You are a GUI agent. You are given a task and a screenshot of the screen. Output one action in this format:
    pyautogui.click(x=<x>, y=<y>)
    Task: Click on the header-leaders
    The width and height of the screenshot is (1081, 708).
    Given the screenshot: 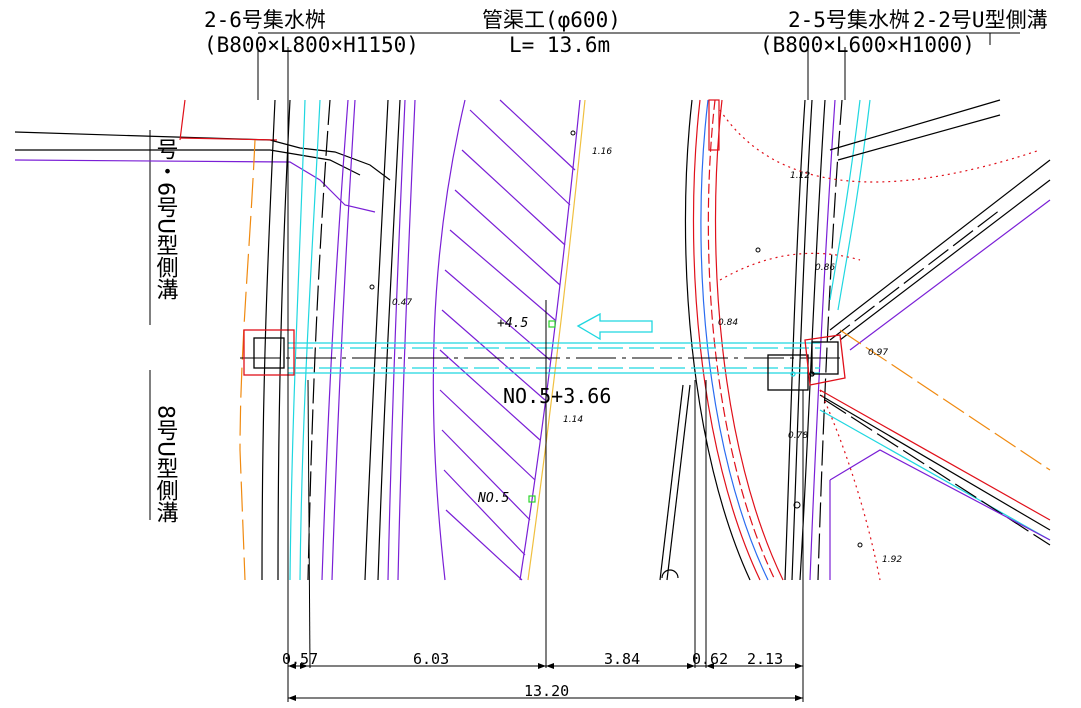 What is the action you would take?
    pyautogui.click(x=638, y=66)
    